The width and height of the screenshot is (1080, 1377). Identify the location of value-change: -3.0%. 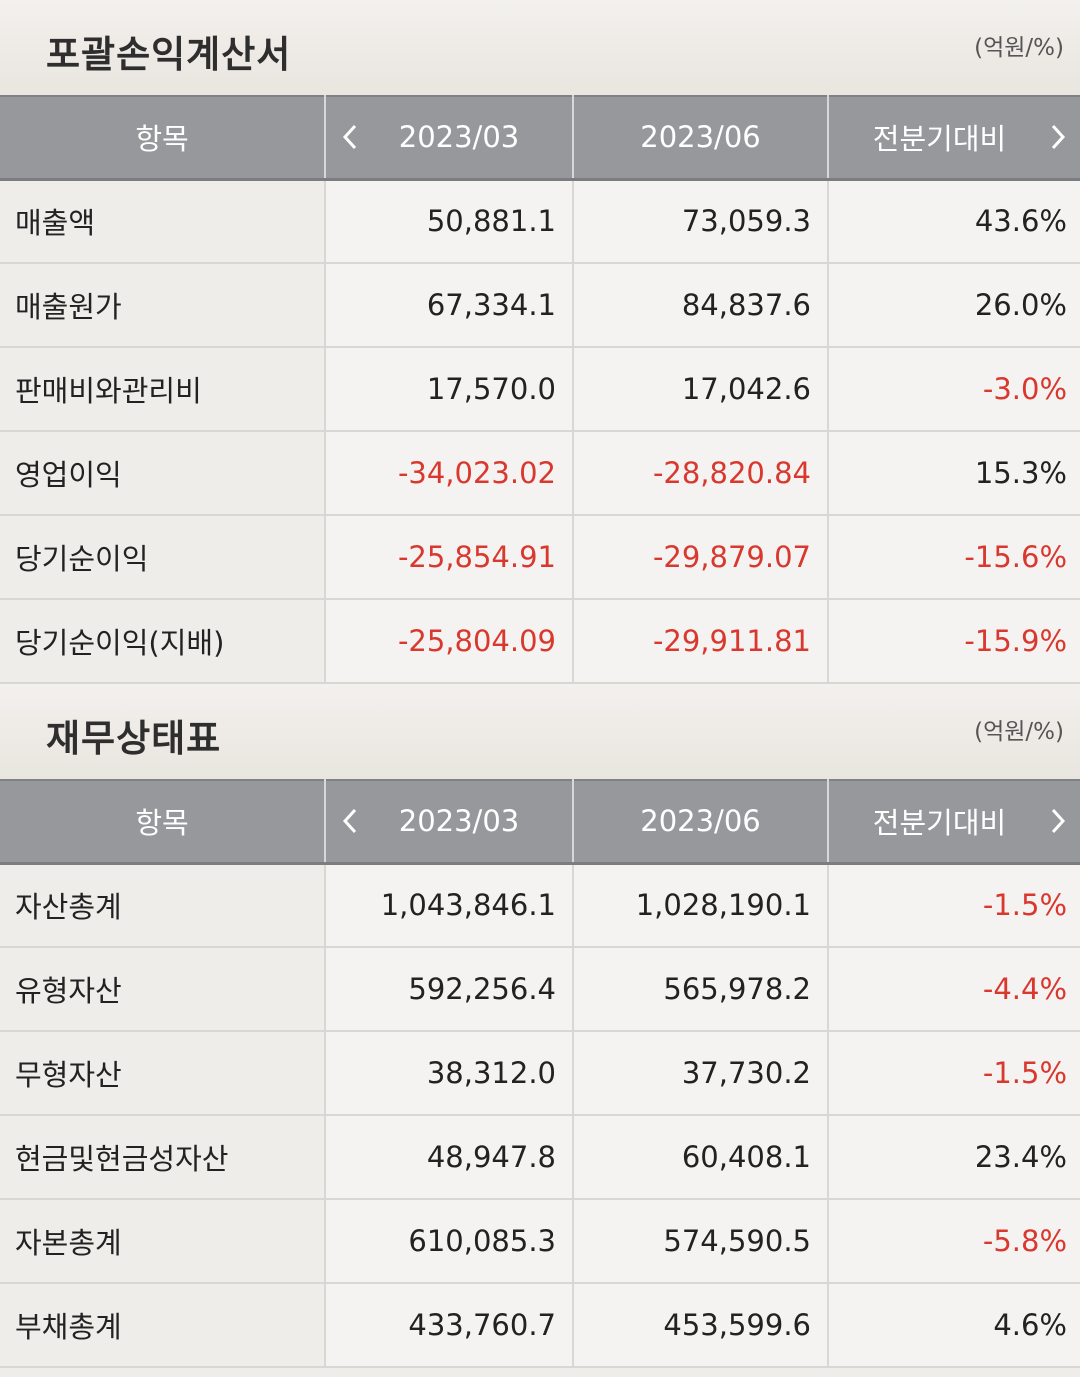
(954, 389).